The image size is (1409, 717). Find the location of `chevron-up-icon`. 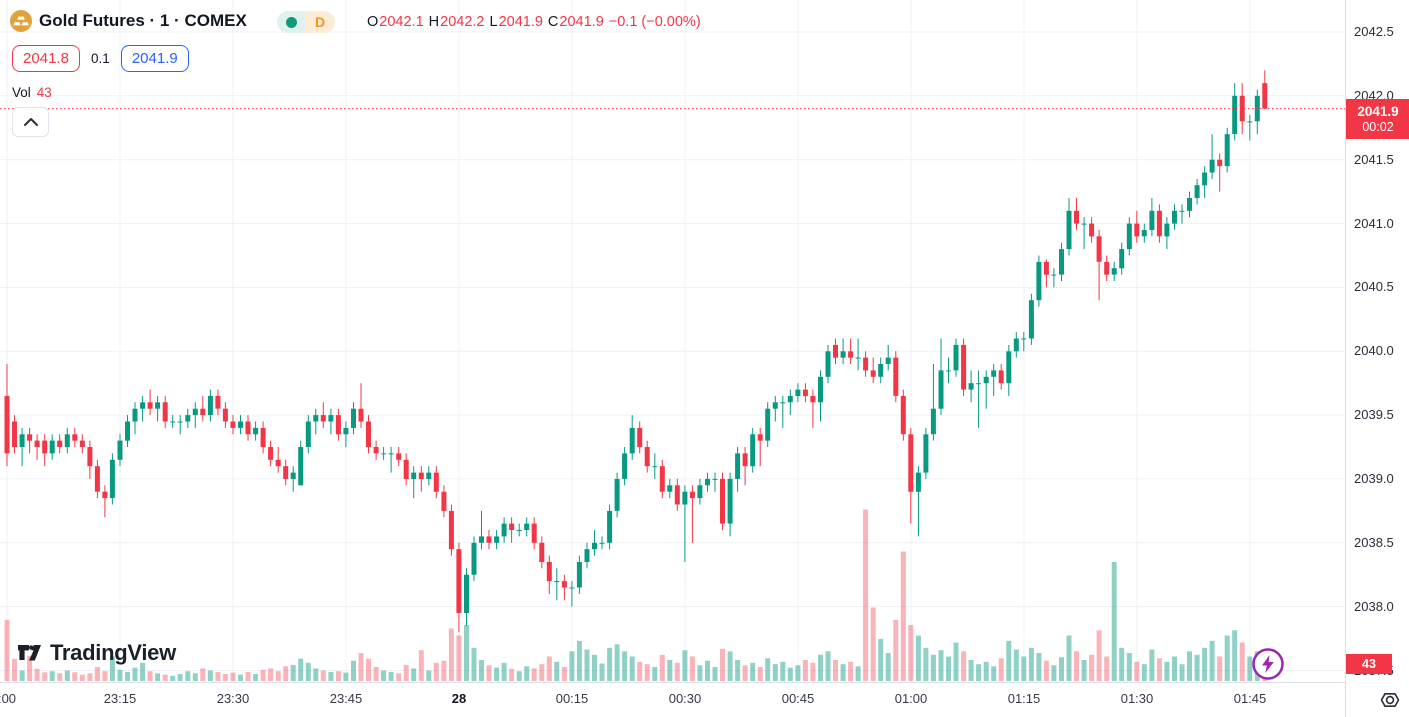

chevron-up-icon is located at coordinates (30, 122).